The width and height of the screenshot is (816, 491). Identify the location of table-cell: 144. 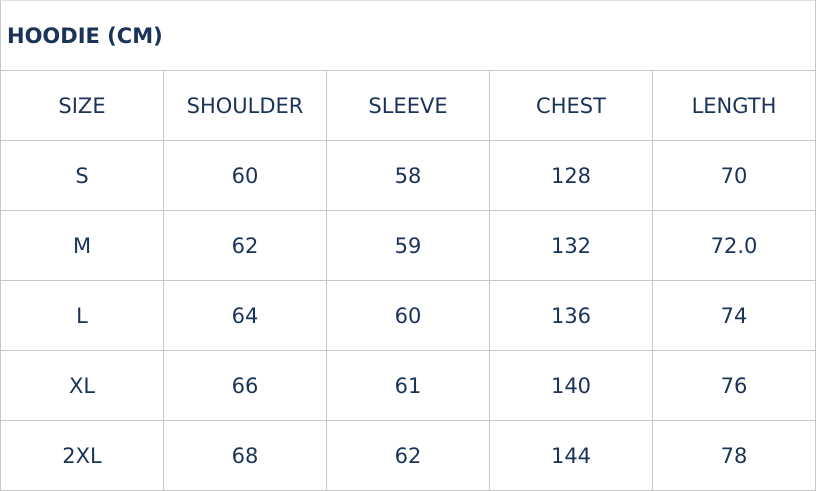
(571, 455).